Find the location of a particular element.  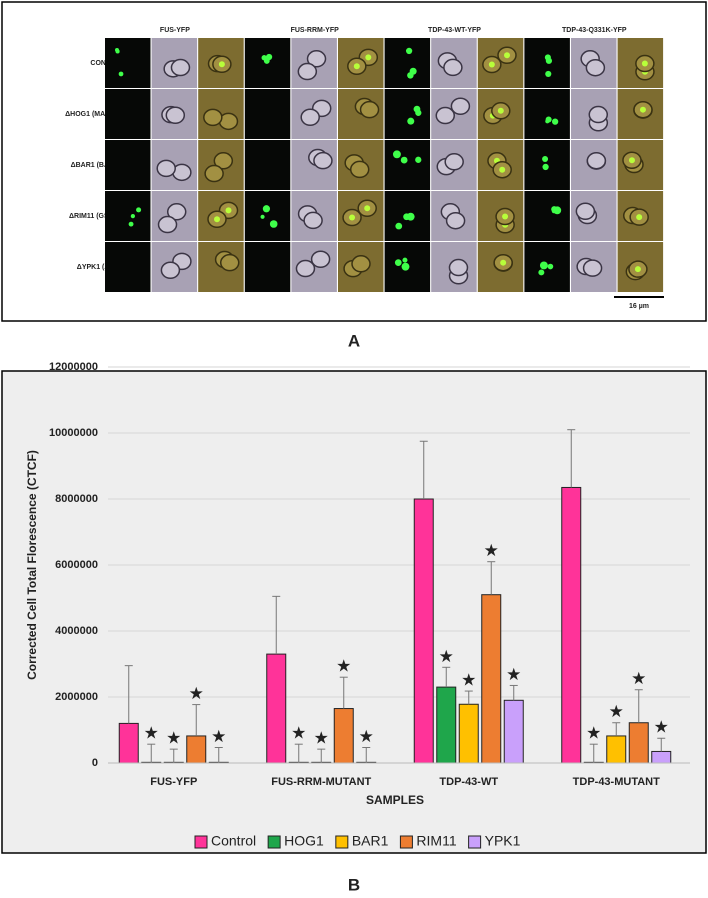

row-label: ΔBAR1 (BACE2) is located at coordinates (98, 165).